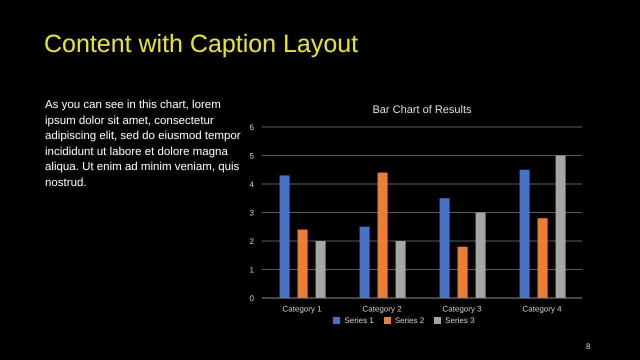 The image size is (640, 360). What do you see at coordinates (588, 346) in the screenshot?
I see `text: 8` at bounding box center [588, 346].